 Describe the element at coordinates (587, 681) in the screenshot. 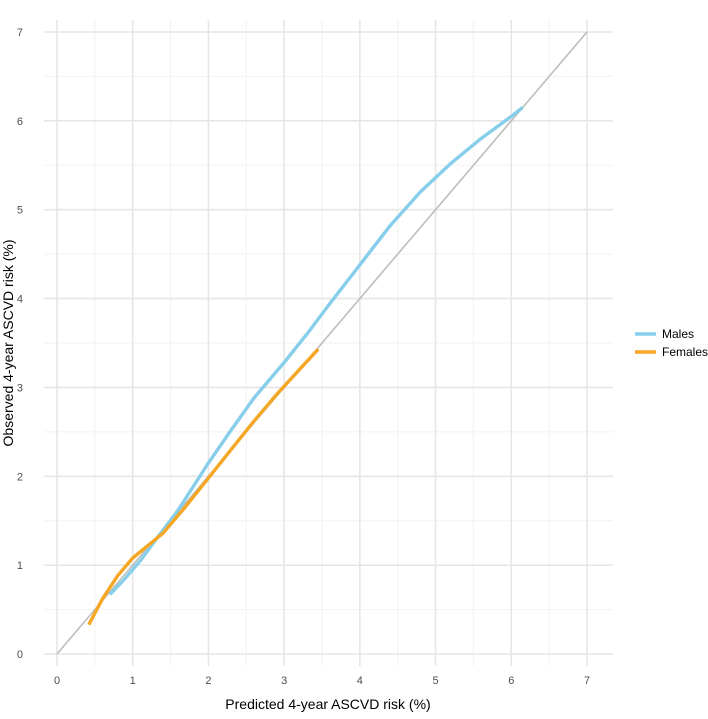

I see `x-tick-label: 7` at that location.